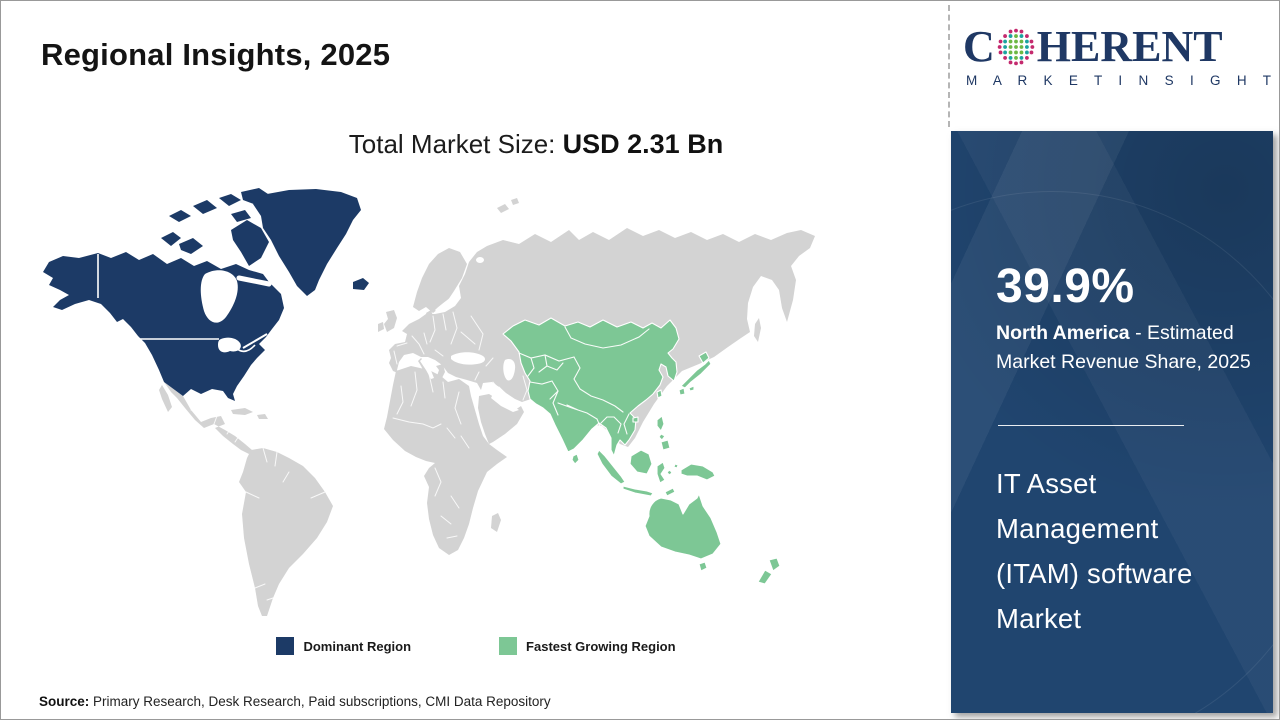 This screenshot has height=720, width=1280. Describe the element at coordinates (64, 701) in the screenshot. I see `source-label: Source:` at that location.